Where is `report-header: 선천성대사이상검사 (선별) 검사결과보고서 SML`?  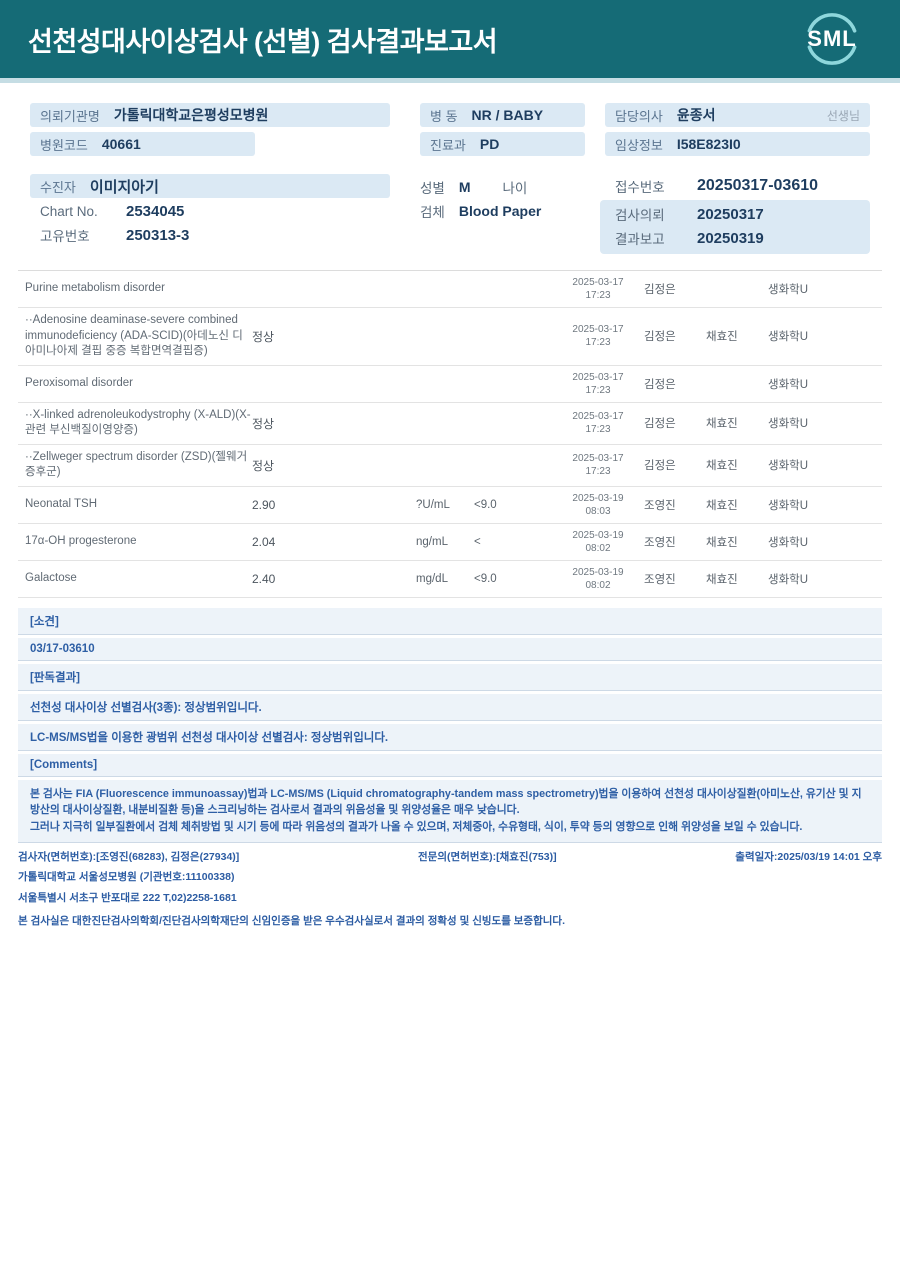
report-header: 선천성대사이상검사 (선별) 검사결과보고서 SML is located at coordinates (450, 39).